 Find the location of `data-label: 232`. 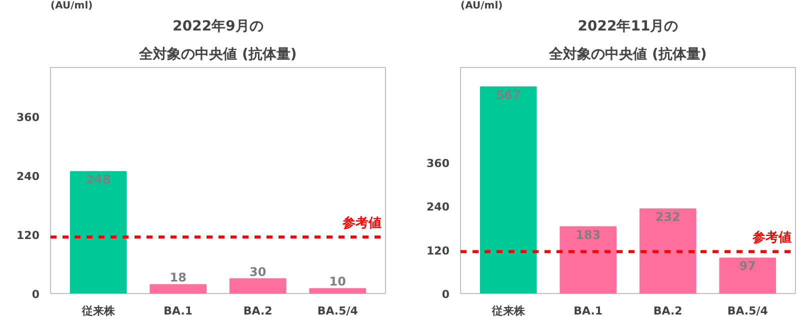

data-label: 232 is located at coordinates (667, 217).